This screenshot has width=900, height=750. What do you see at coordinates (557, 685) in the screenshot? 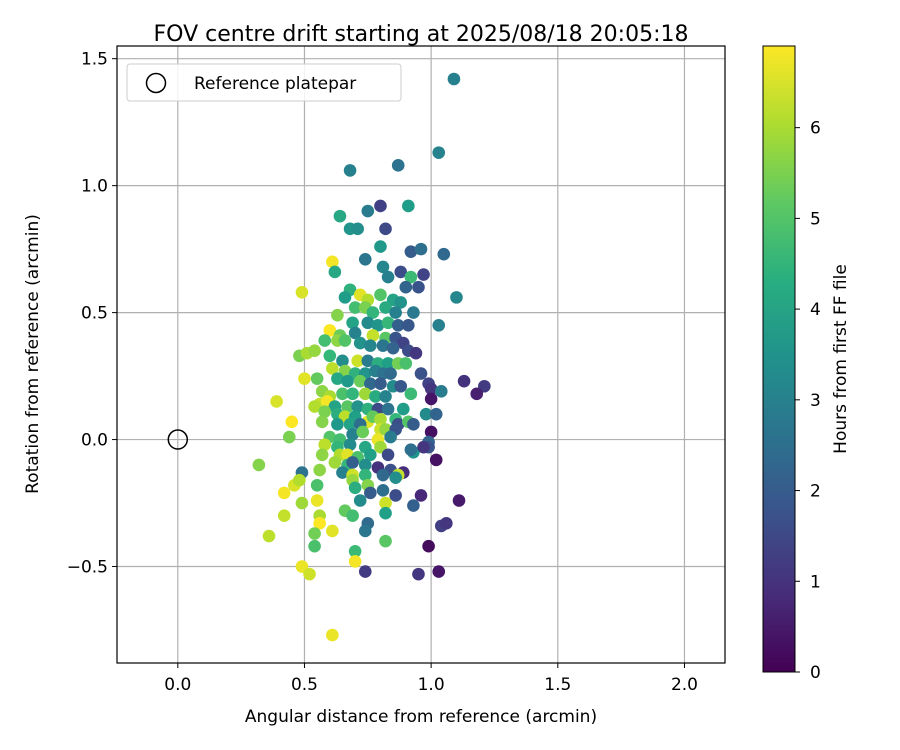
I see `x-tick-label: 1.5` at bounding box center [557, 685].